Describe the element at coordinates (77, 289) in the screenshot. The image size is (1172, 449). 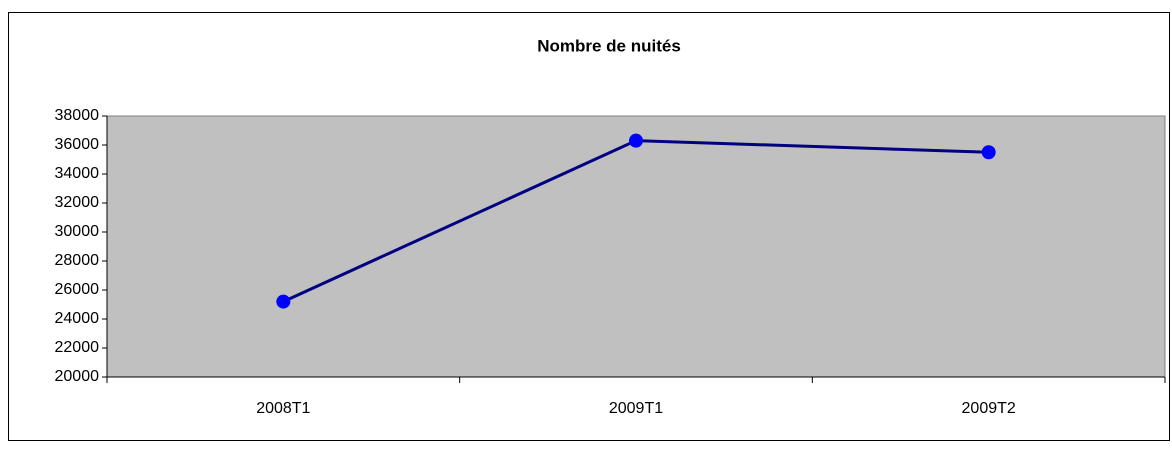
I see `y-tick-label: 26000` at that location.